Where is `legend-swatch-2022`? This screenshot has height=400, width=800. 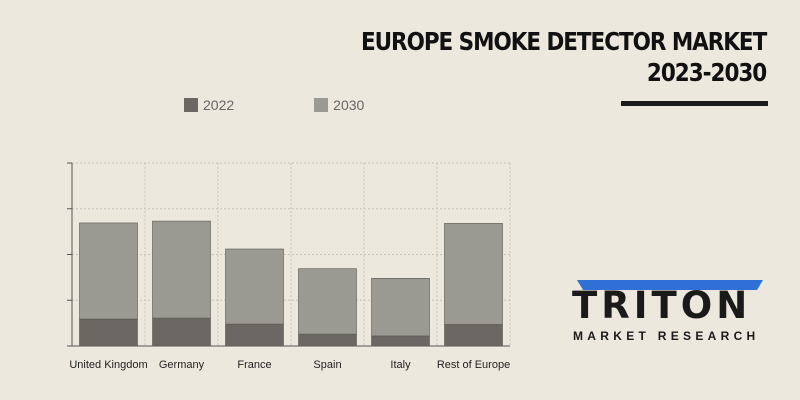 legend-swatch-2022 is located at coordinates (191, 105).